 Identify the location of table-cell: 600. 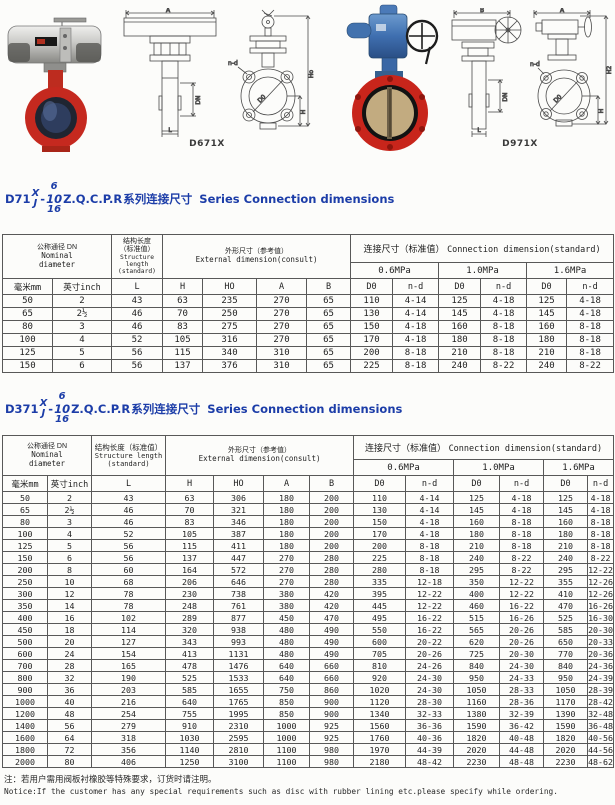
(25, 653).